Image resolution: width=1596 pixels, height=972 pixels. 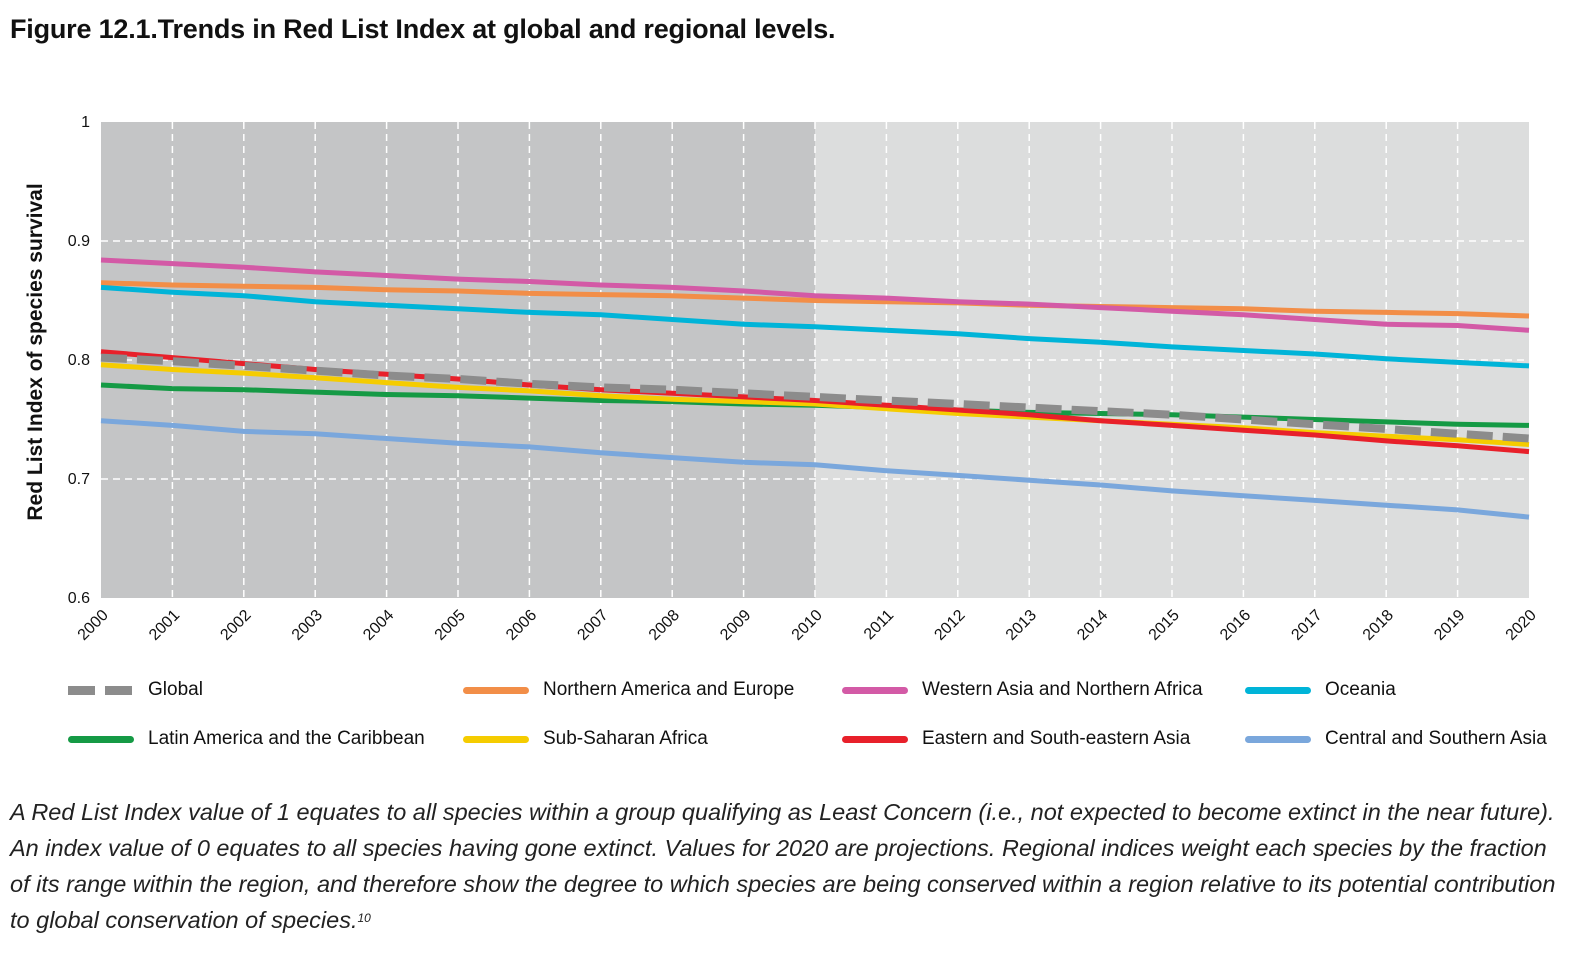 What do you see at coordinates (93, 625) in the screenshot?
I see `x-tick-label: 2000` at bounding box center [93, 625].